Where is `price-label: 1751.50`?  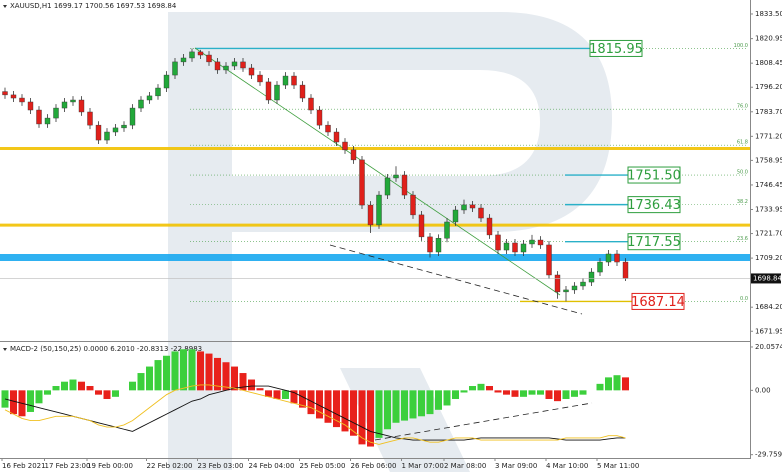 price-label: 1751.50 is located at coordinates (654, 176).